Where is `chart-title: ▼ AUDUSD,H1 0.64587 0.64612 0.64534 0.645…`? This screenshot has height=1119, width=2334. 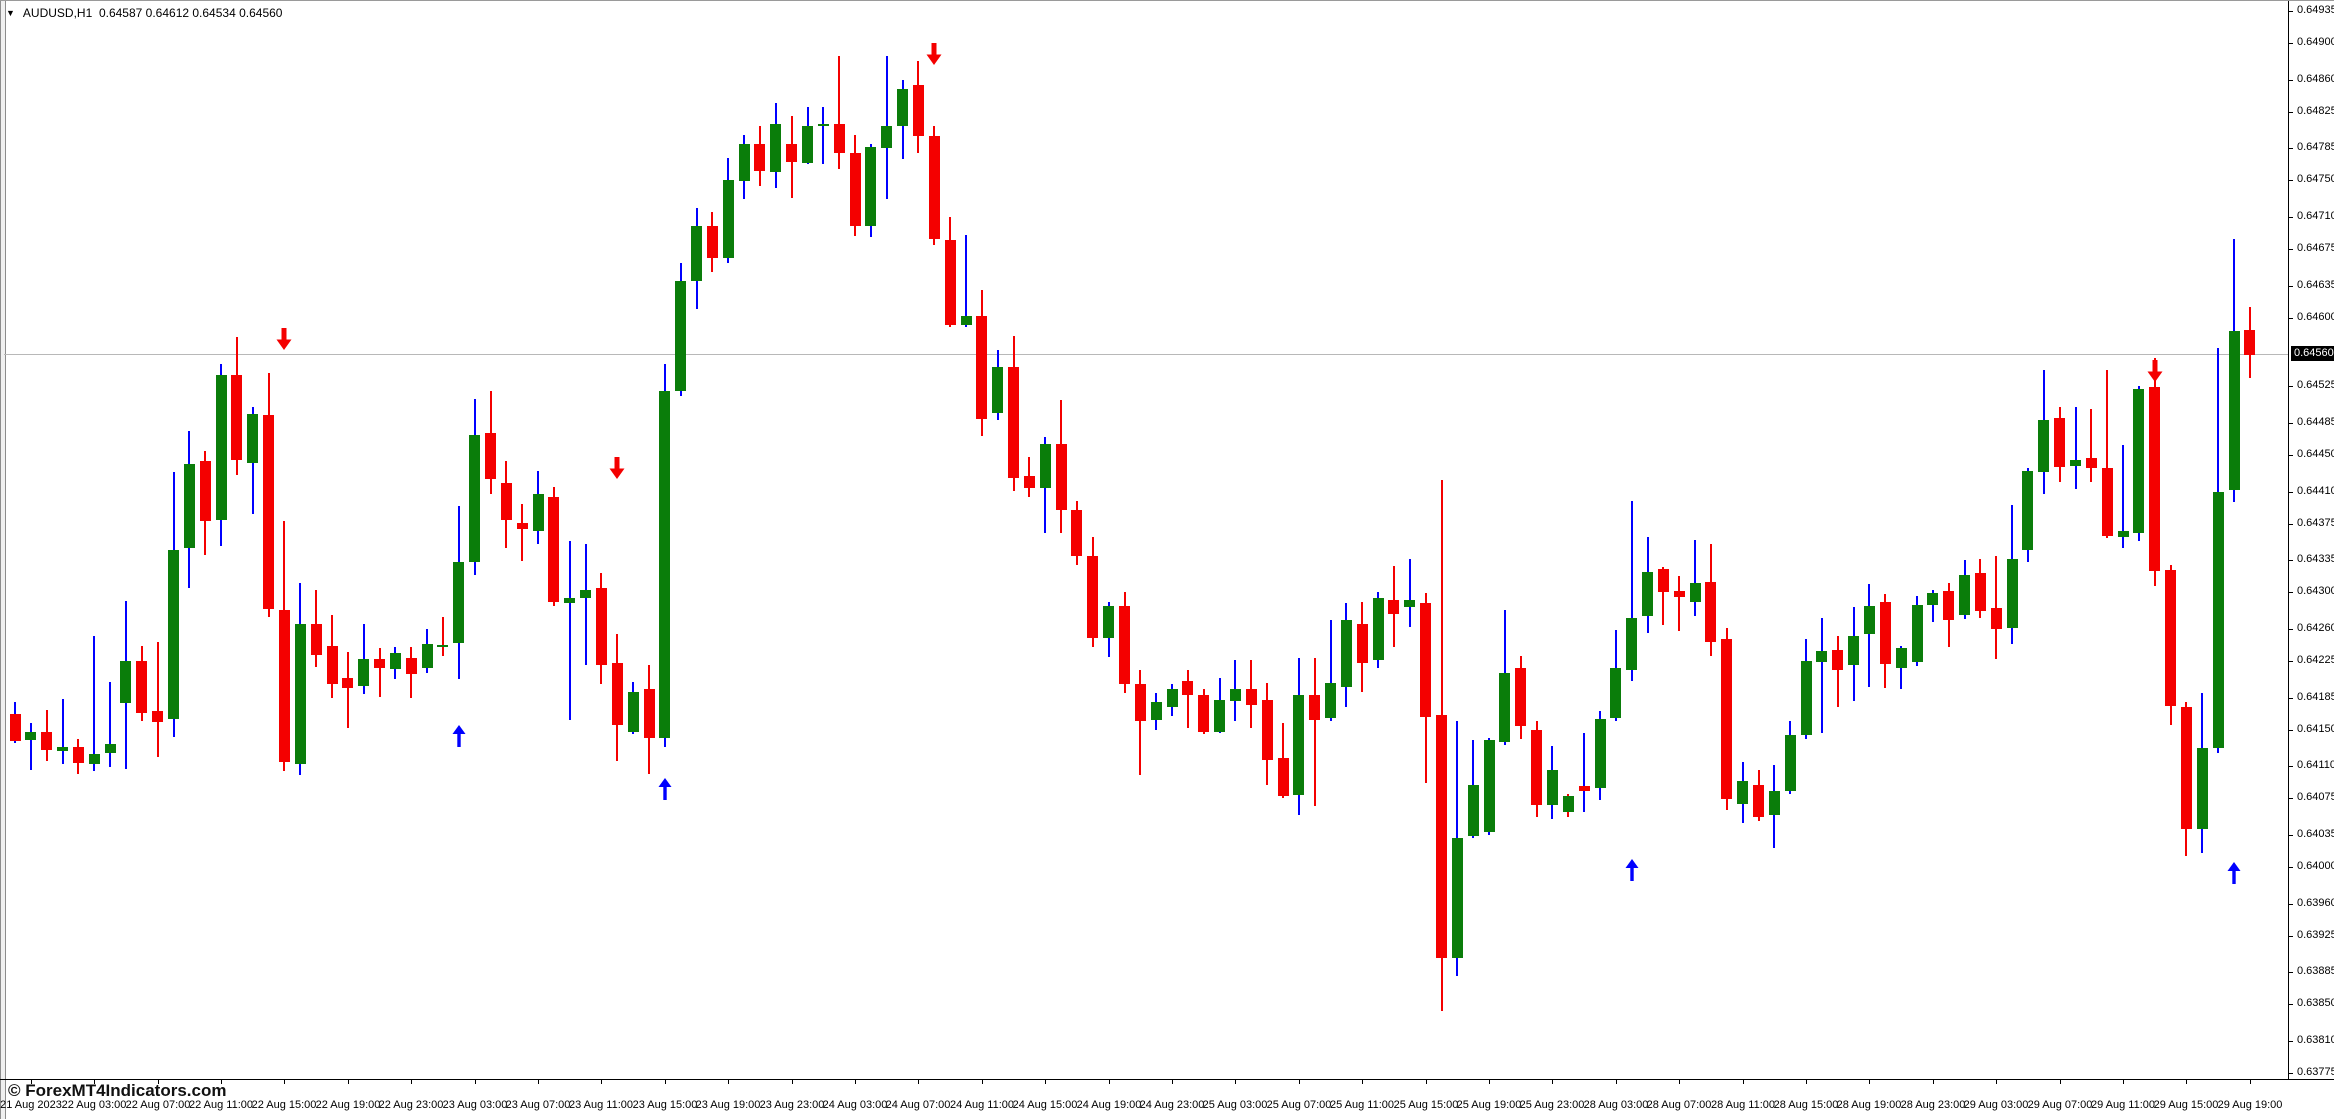
chart-title: ▼ AUDUSD,H1 0.64587 0.64612 0.64534 0.645… is located at coordinates (144, 13).